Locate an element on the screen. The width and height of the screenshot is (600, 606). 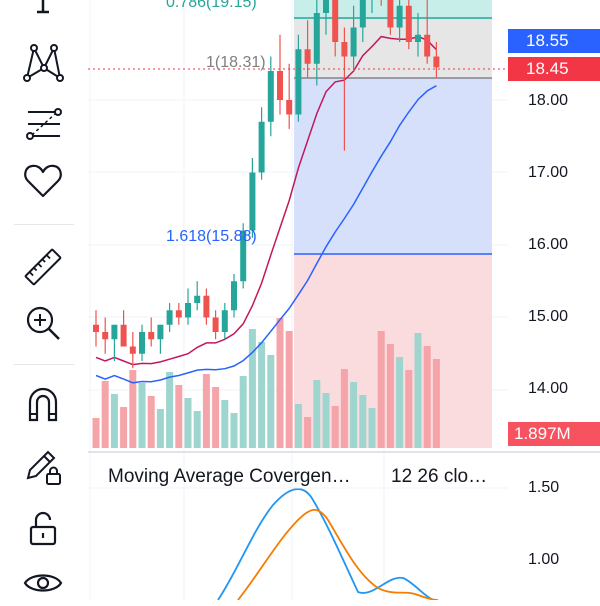
cursor-line-tool is located at coordinates (43, 17).